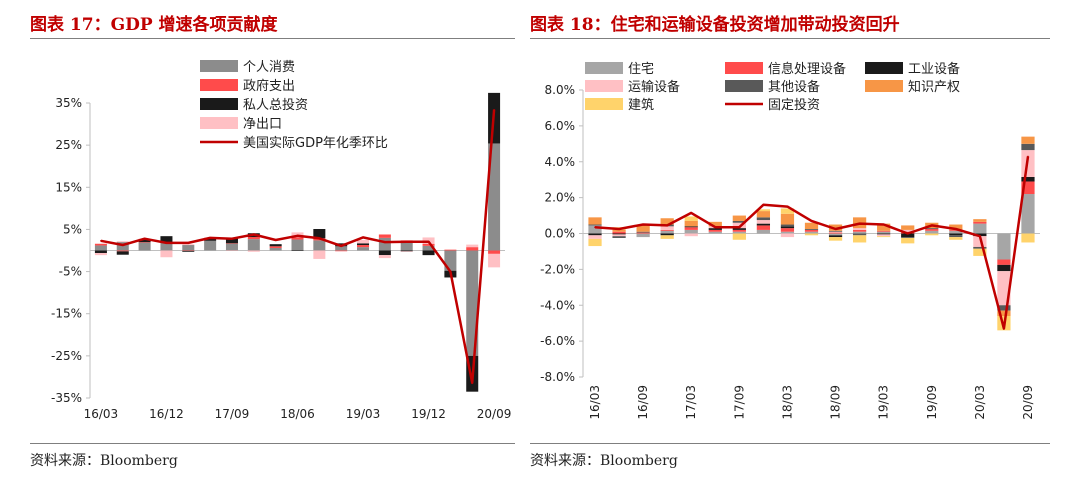 This screenshot has width=1080, height=485. Describe the element at coordinates (262, 124) in the screenshot. I see `legend-label: 净出口` at that location.